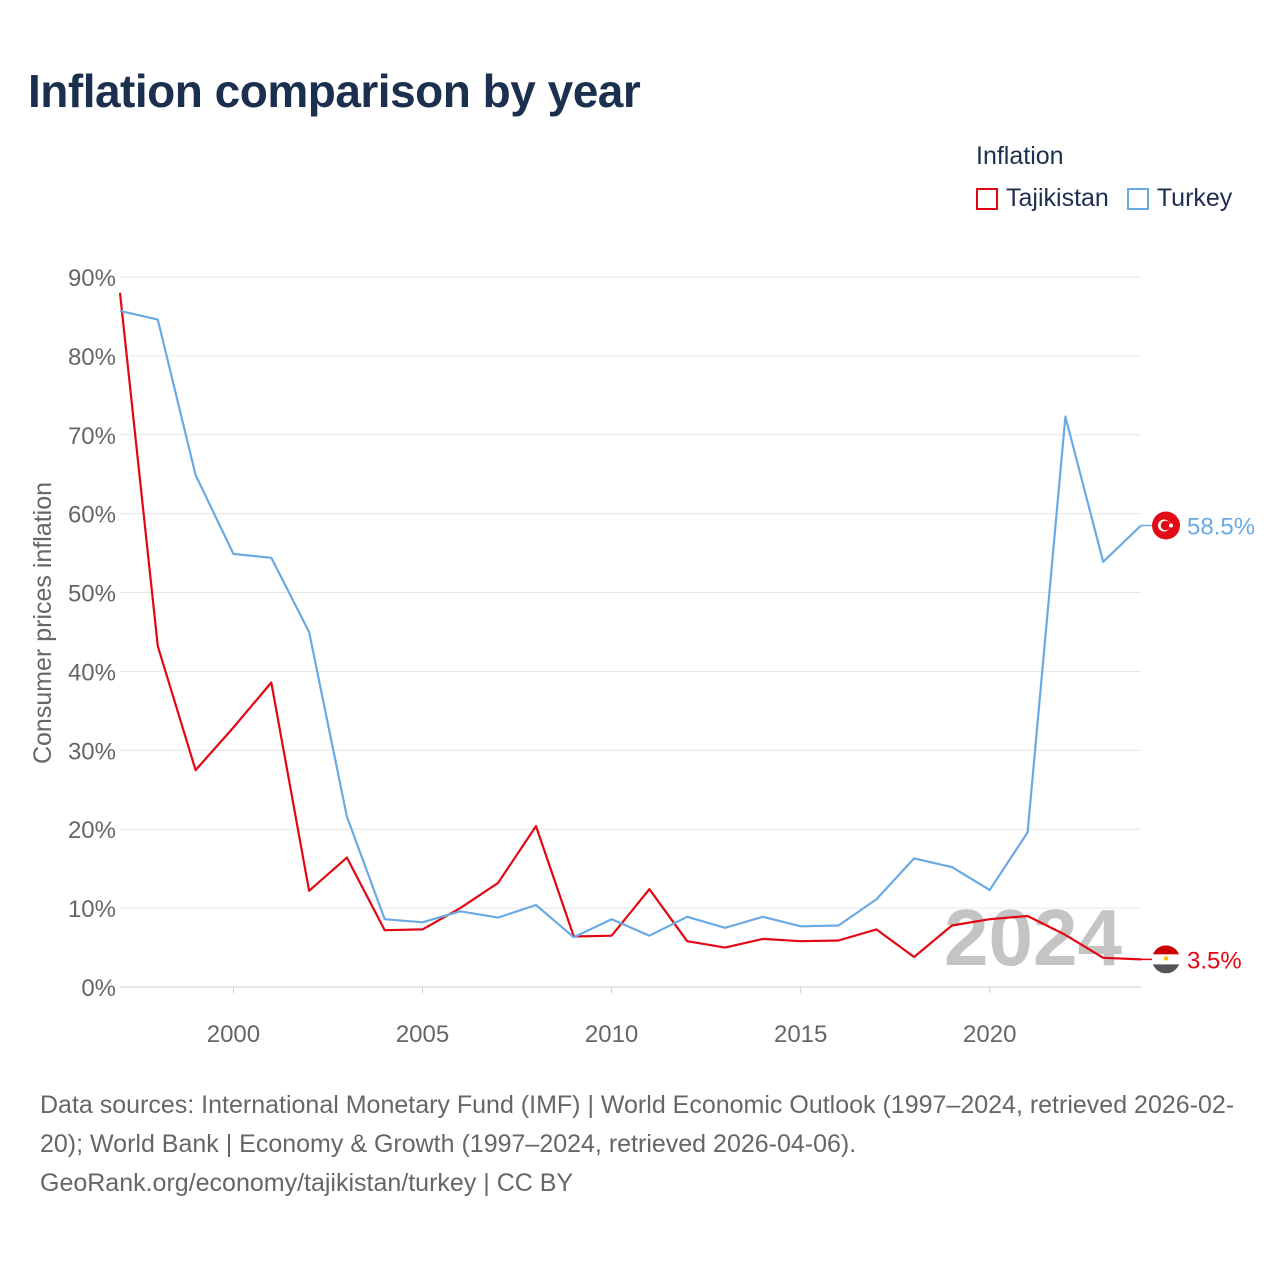 The height and width of the screenshot is (1280, 1280). I want to click on data-point-tajikistan-1999, so click(196, 770).